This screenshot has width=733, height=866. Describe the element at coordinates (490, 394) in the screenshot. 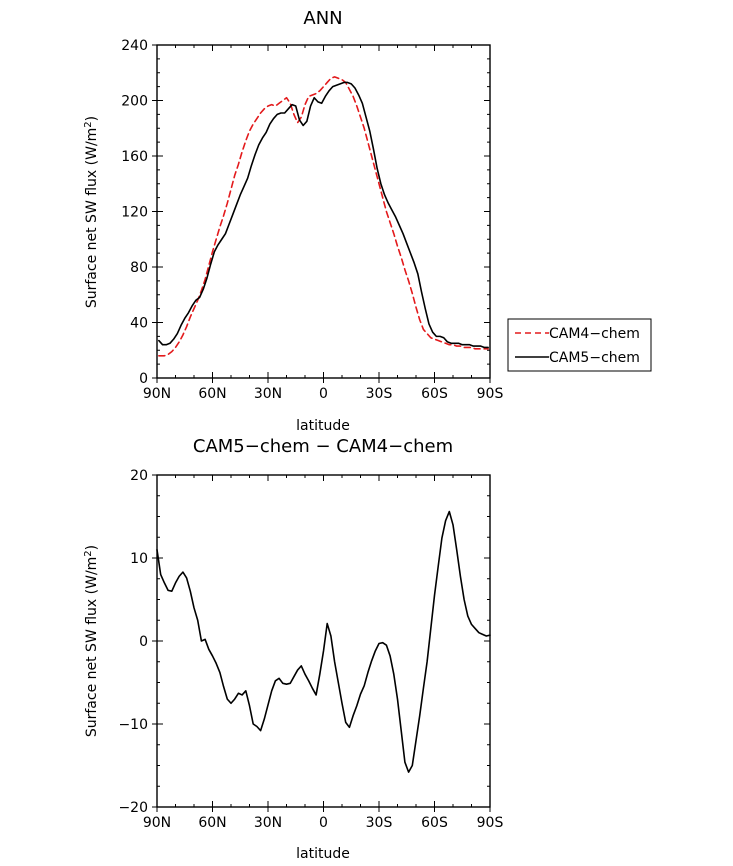

I see `top-x-tick-label: 90S` at that location.